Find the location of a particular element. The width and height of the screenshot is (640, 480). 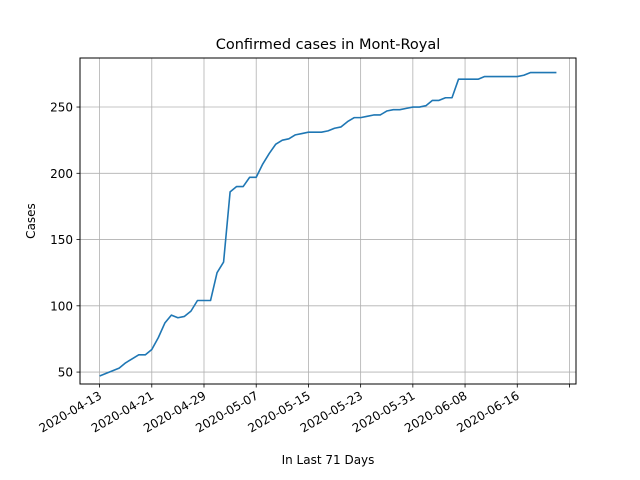

y-tick-label: 250 is located at coordinates (61, 108).